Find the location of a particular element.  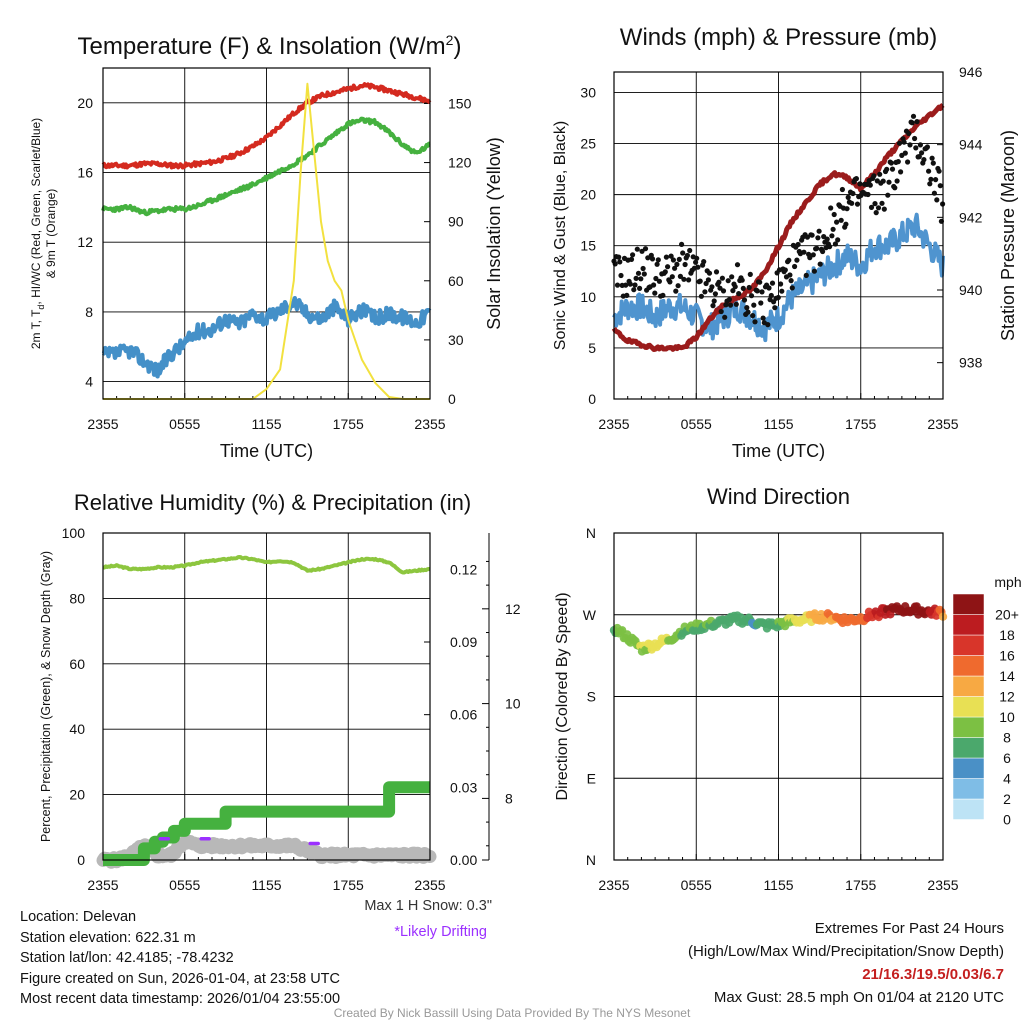

temp-y-label-part: , HI/WC (Red, Green, Scarlet/Blue) is located at coordinates (36, 211).